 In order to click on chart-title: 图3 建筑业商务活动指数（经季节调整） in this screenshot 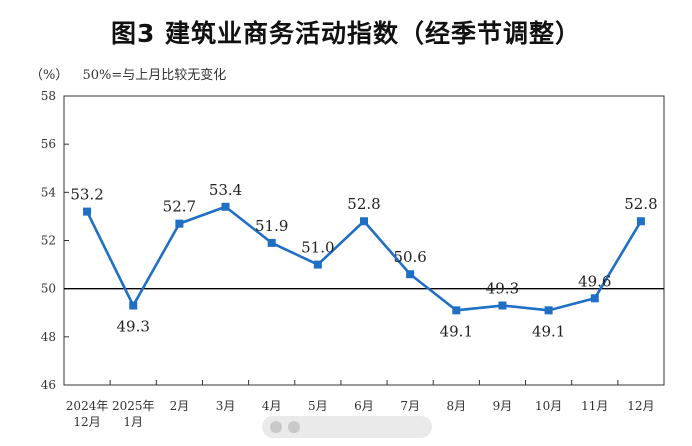, I will do `click(346, 33)`.